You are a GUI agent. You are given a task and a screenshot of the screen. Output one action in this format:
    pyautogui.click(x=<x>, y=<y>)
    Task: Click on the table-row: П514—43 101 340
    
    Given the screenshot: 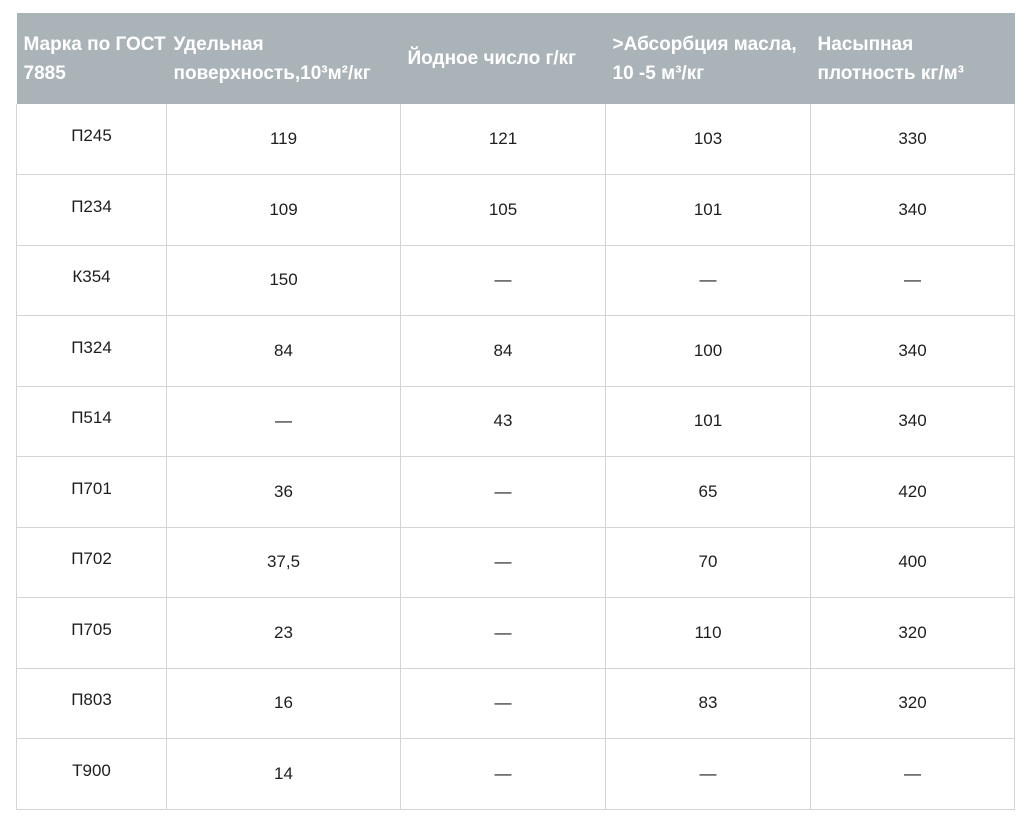 What is the action you would take?
    pyautogui.click(x=515, y=421)
    